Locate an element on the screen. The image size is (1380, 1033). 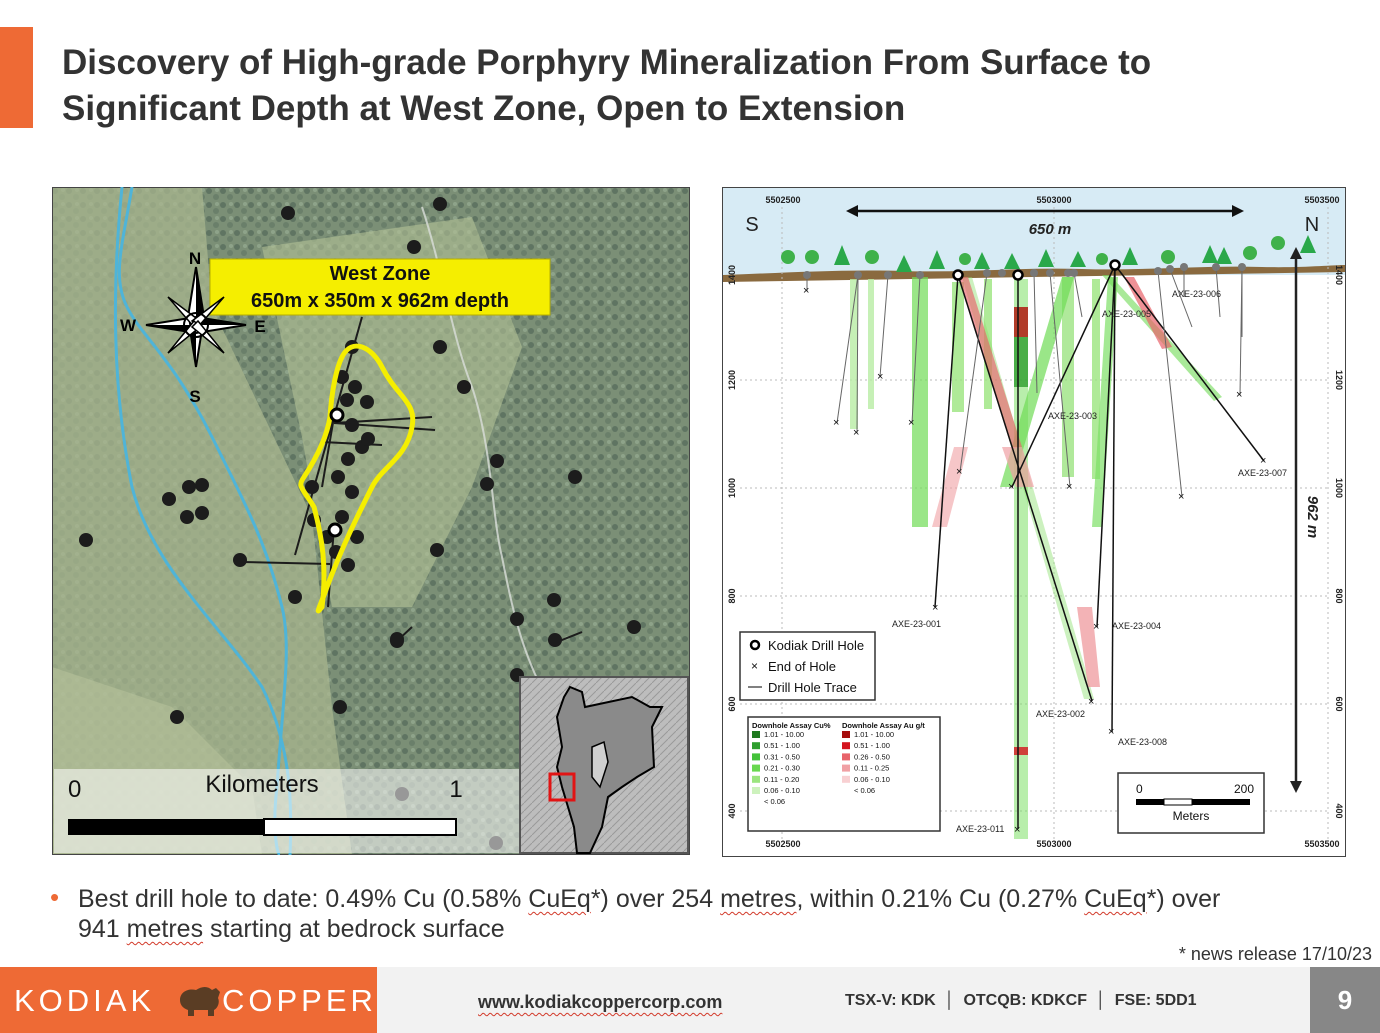
elevation-label-right-600: 600 is located at coordinates (1339, 703).